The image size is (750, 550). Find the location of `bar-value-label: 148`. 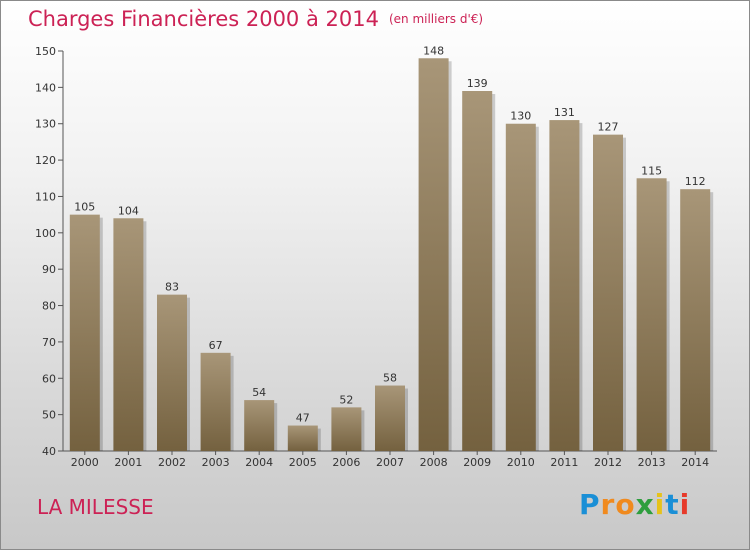

bar-value-label: 148 is located at coordinates (433, 50).